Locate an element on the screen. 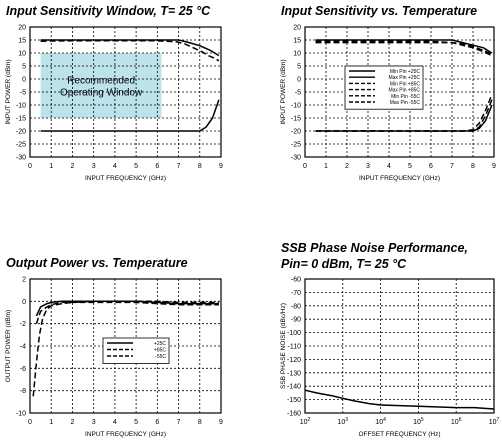 The width and height of the screenshot is (502, 440). series-line--85c is located at coordinates (127, 312).